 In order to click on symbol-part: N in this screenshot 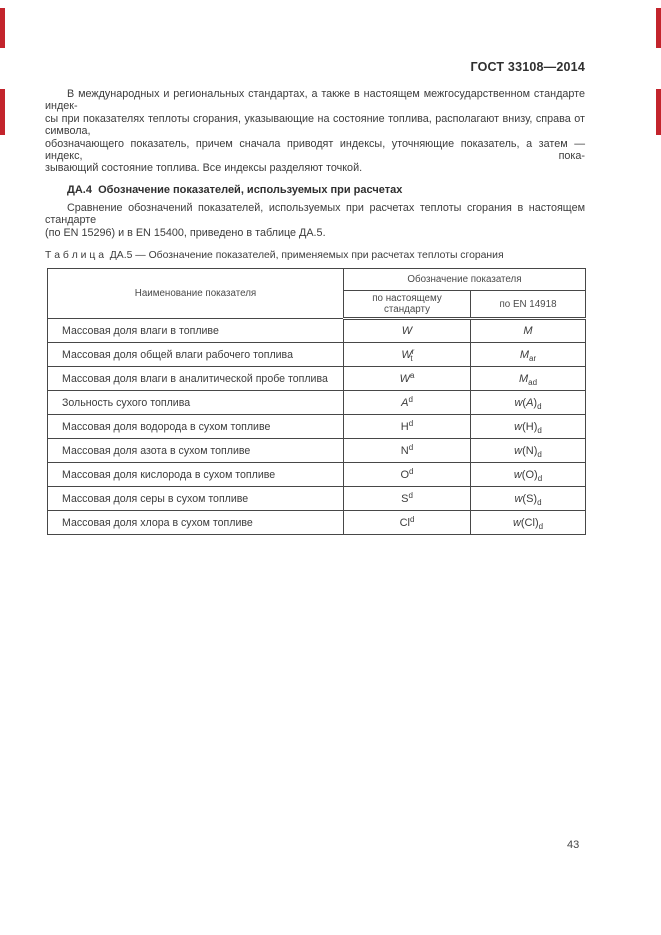, I will do `click(404, 450)`.